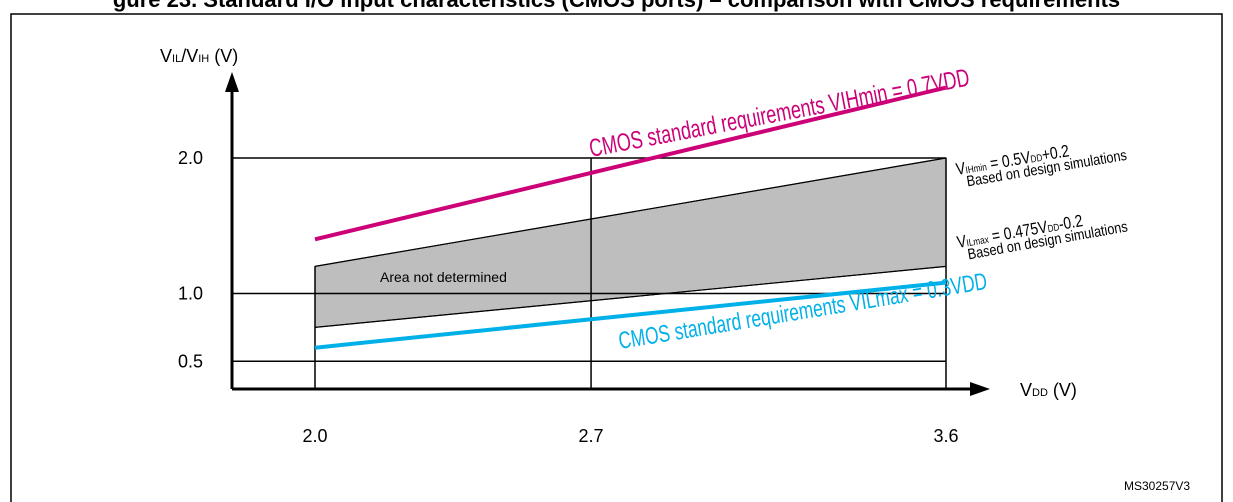 The image size is (1233, 502). Describe the element at coordinates (630, 436) in the screenshot. I see `x-tick-labels: 2.0 2.7 3.6` at that location.